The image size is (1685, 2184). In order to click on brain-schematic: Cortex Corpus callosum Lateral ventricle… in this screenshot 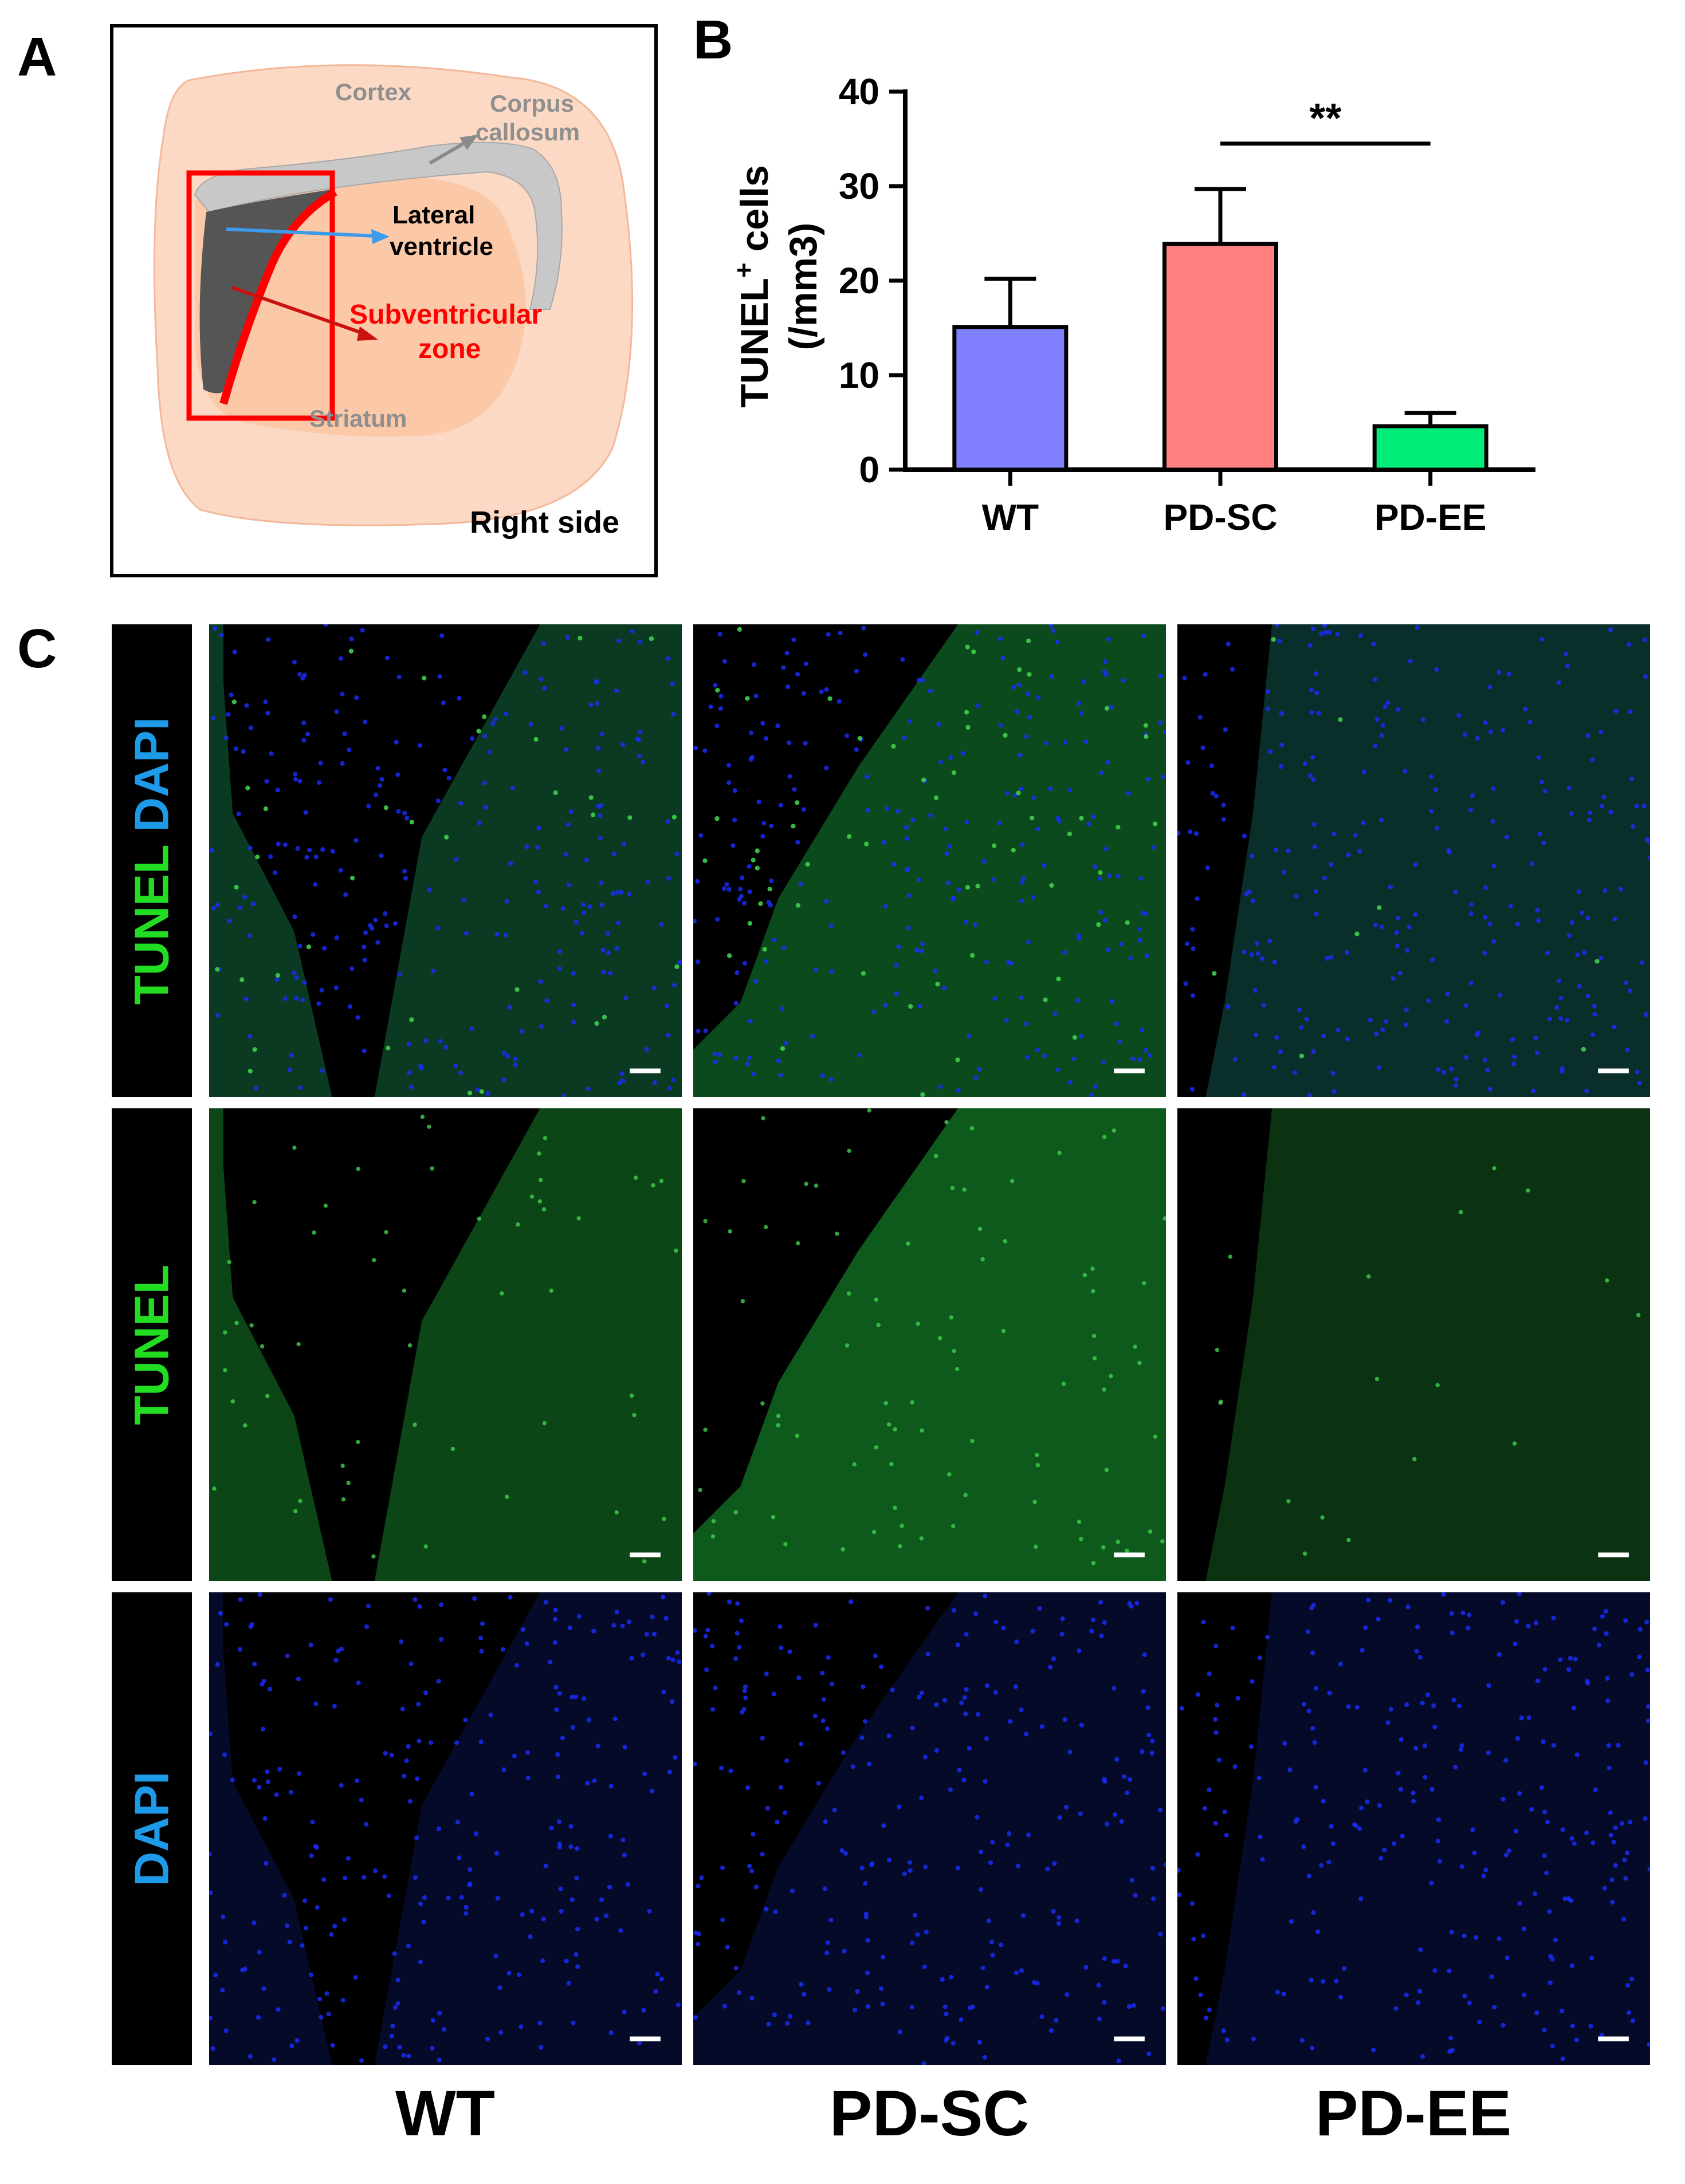, I will do `click(384, 300)`.